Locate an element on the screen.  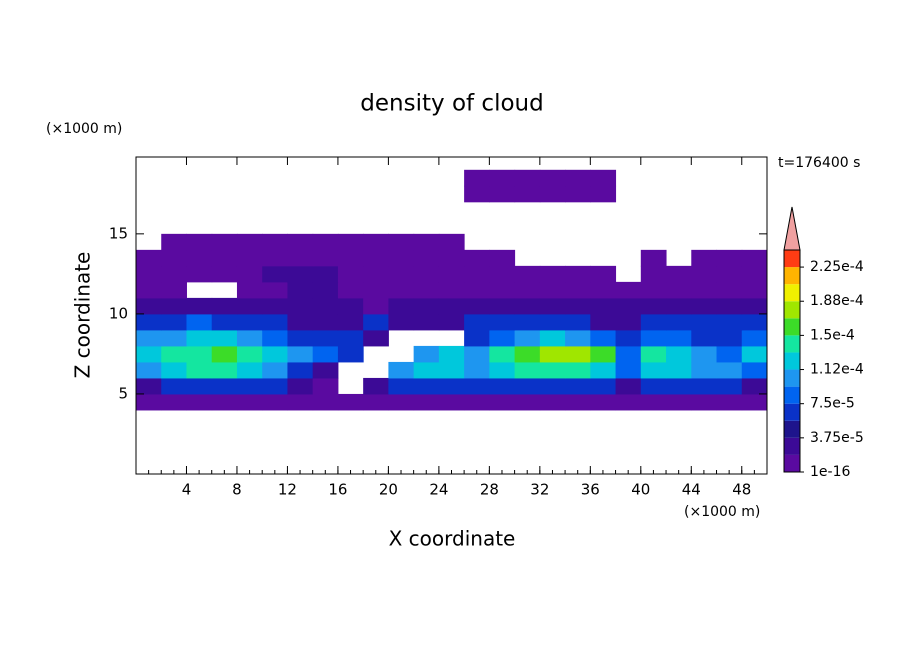
colorbar-frame is located at coordinates (792, 361).